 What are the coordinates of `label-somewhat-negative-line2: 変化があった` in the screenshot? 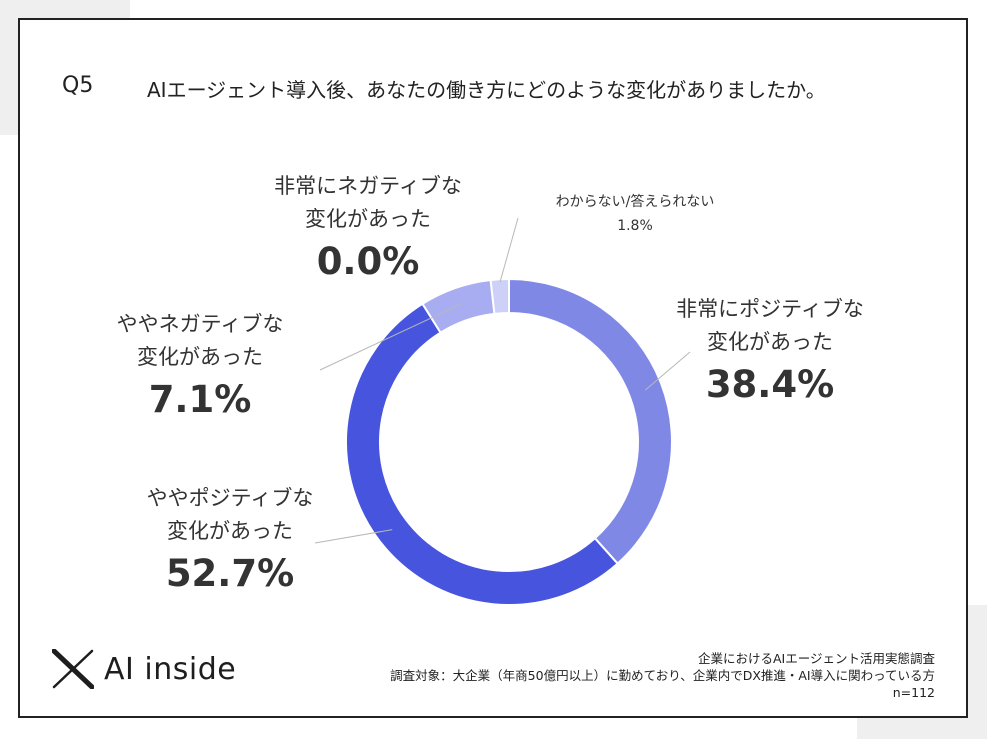 It's located at (200, 357).